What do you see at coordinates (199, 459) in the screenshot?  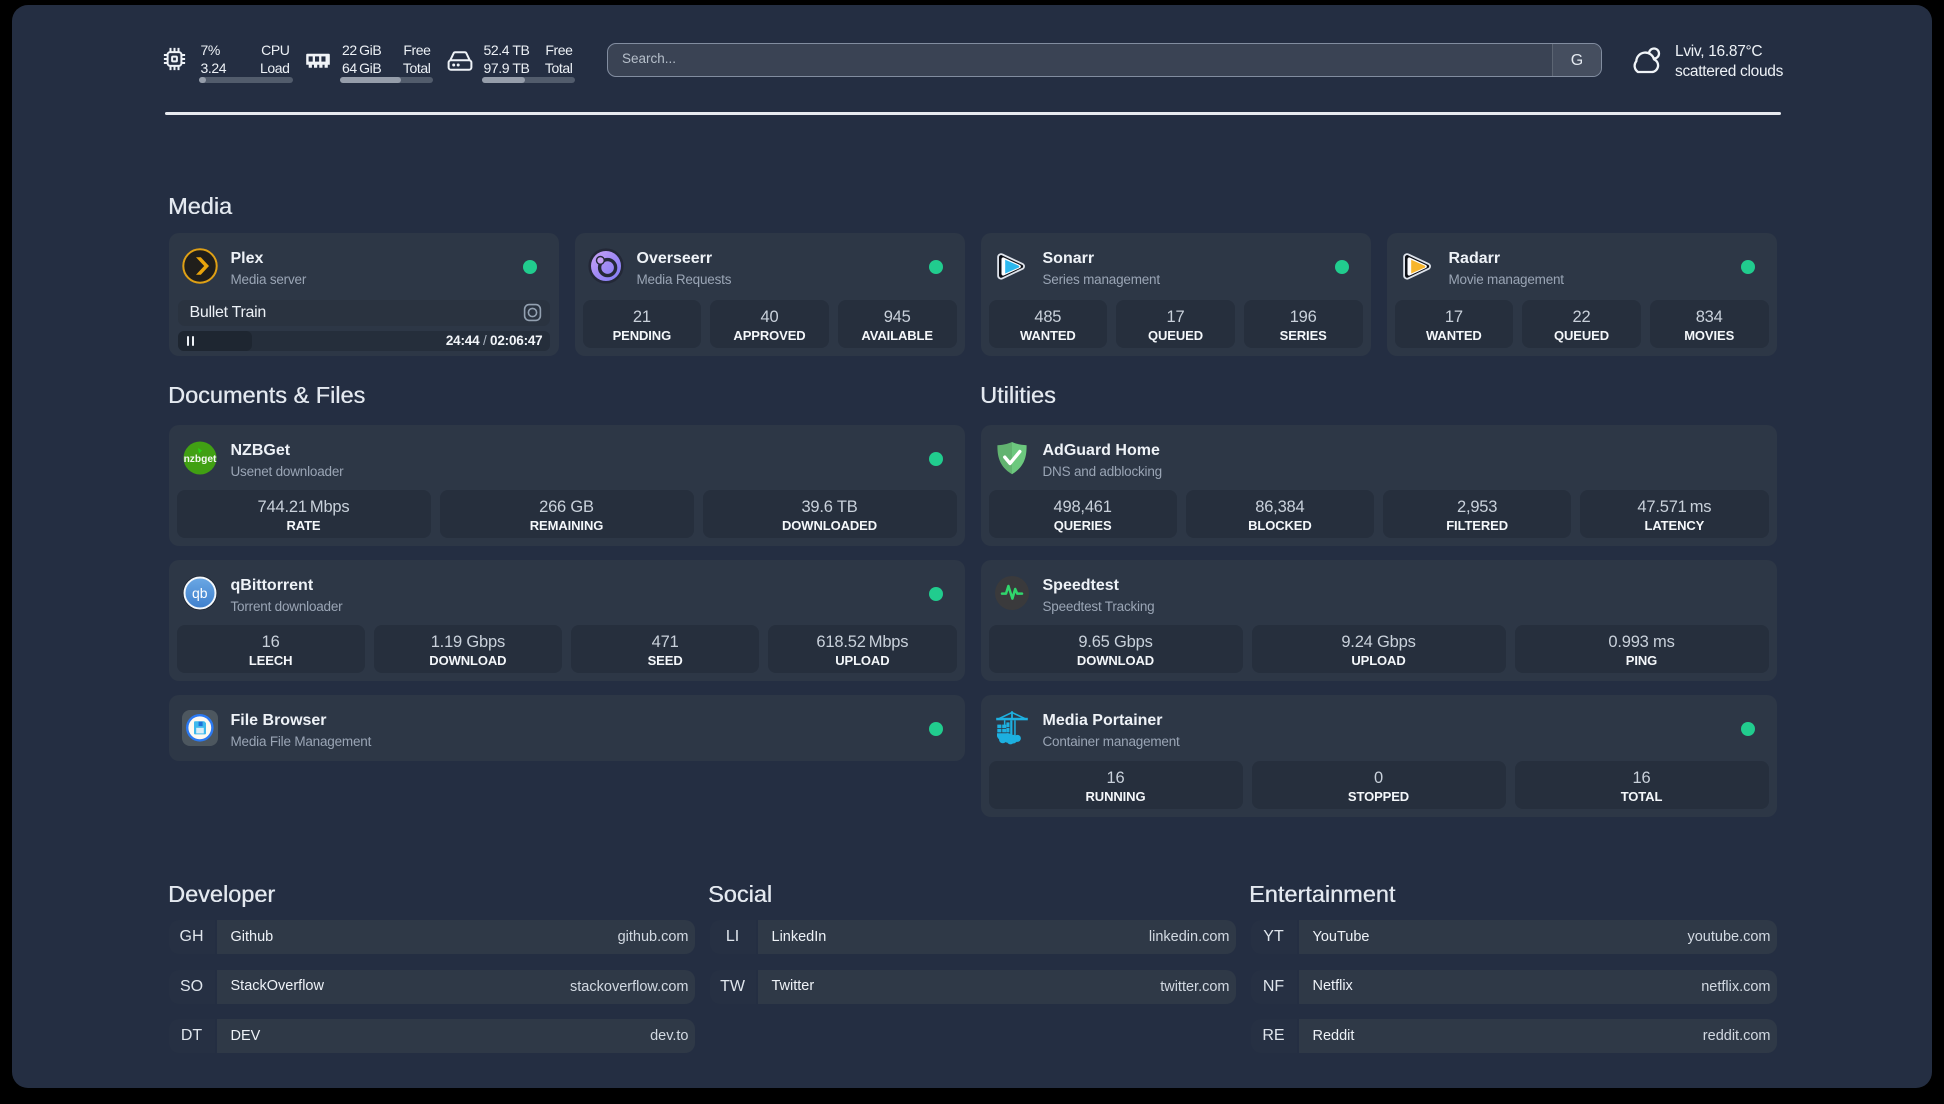 I see `svg-text: nzbget` at bounding box center [199, 459].